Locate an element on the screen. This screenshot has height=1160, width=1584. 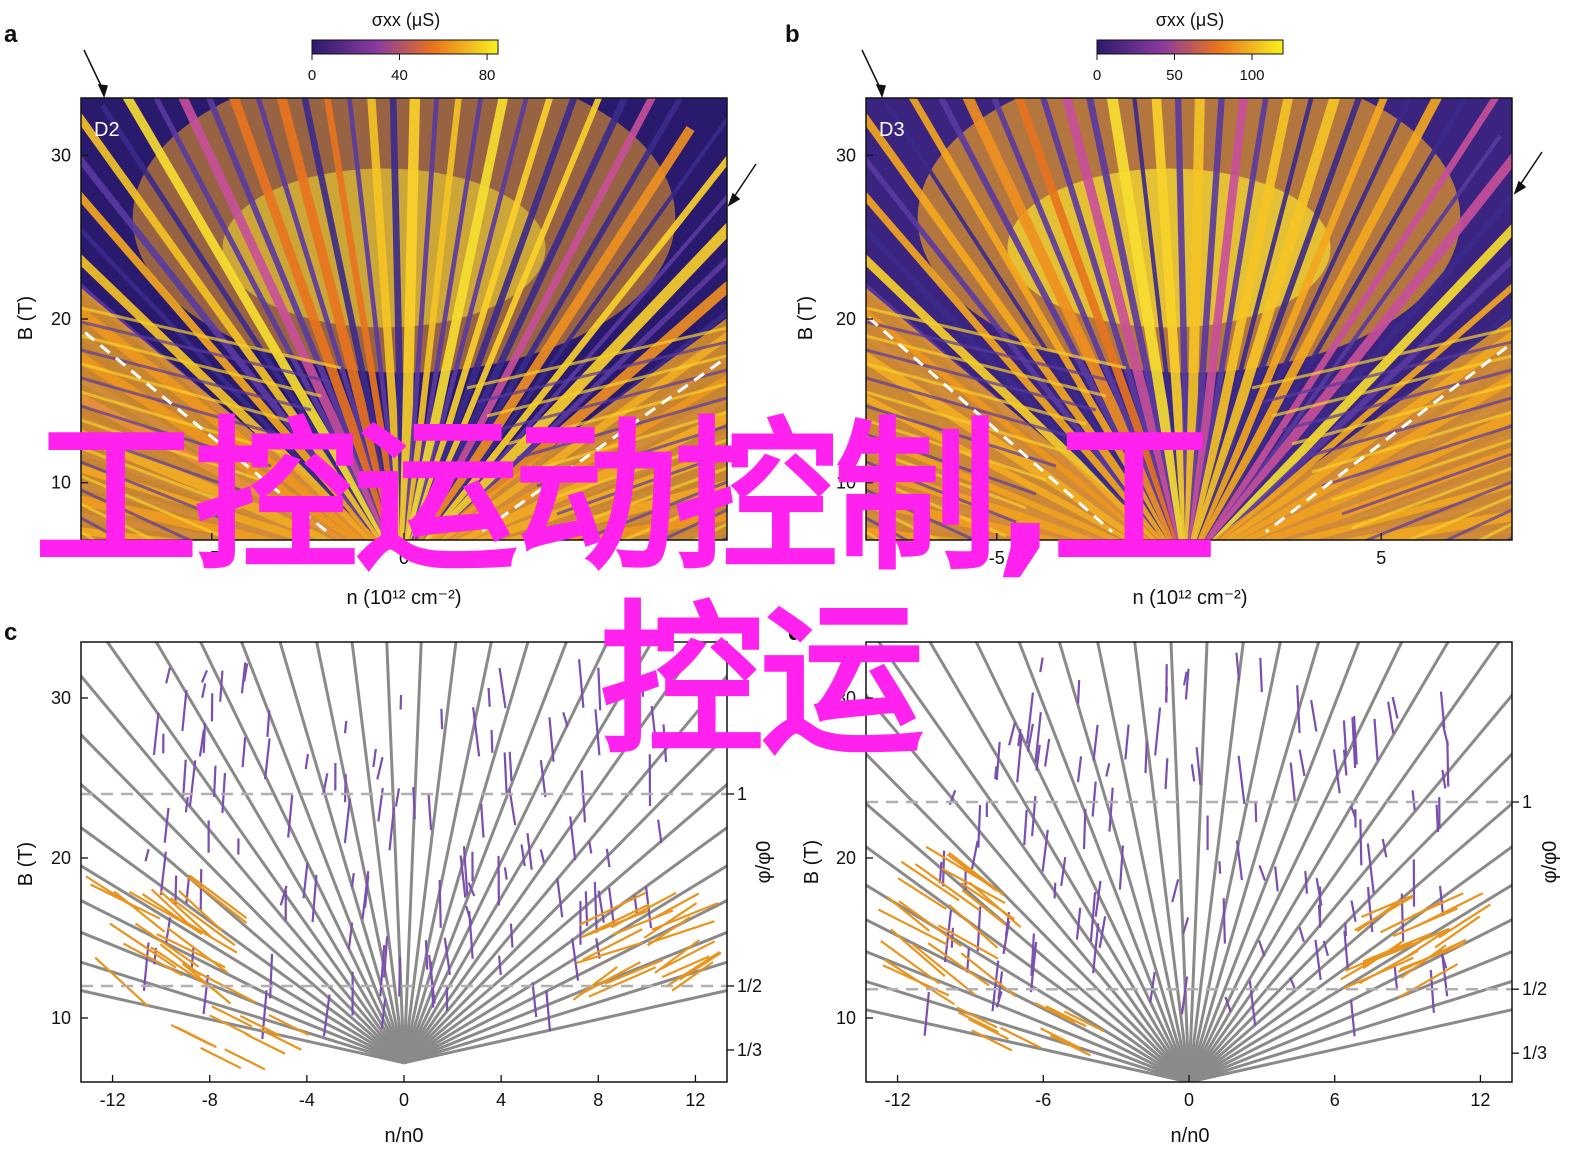
watermark-overlay-text-2: 控运 is located at coordinates (762, 681).